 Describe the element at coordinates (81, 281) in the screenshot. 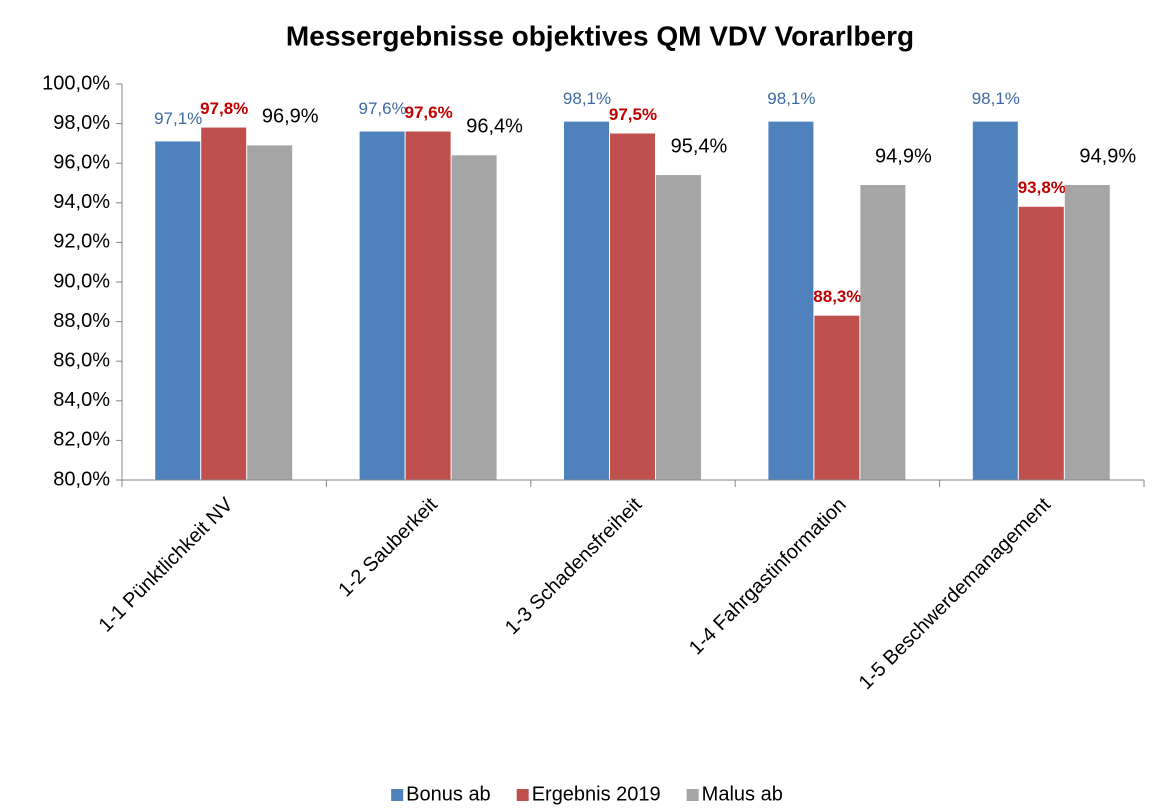

I see `y-tick-label: 90,0%` at that location.